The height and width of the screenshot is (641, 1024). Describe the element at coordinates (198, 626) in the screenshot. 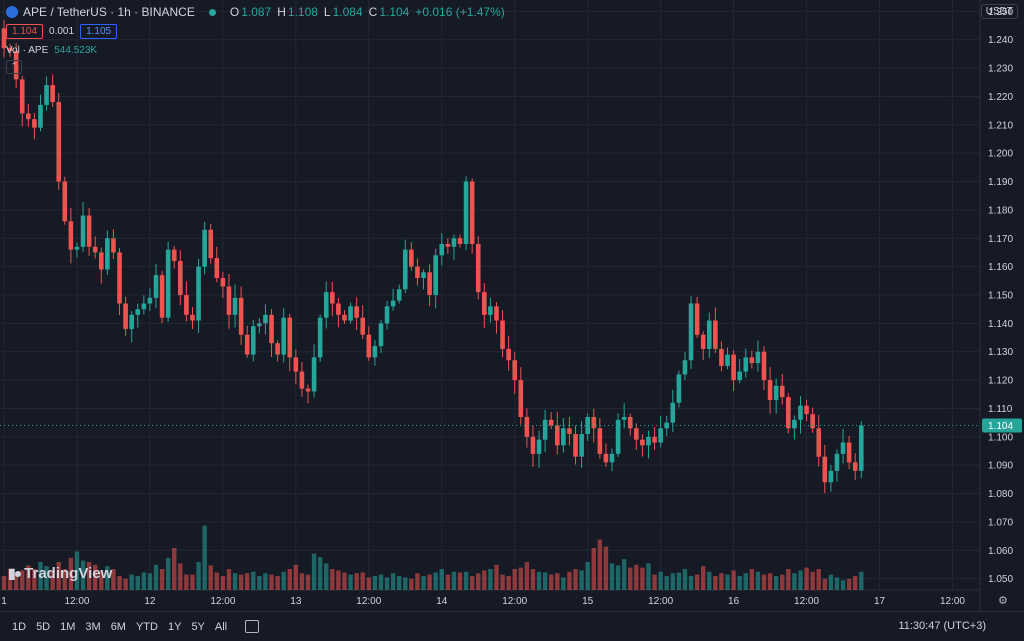

I see `timeframe-5y: 5Y` at that location.